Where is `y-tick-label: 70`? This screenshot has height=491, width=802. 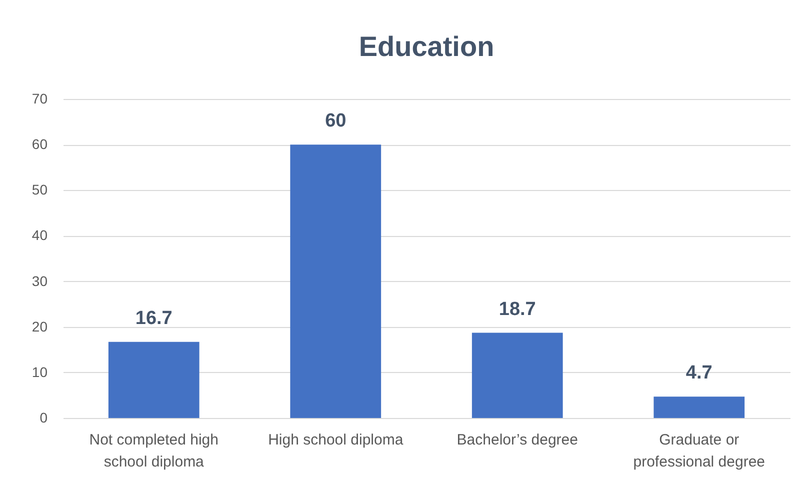
y-tick-label: 70 is located at coordinates (40, 98).